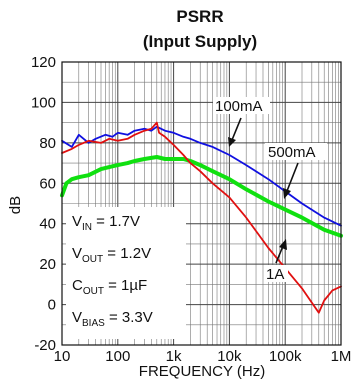 This screenshot has height=384, width=355. I want to click on y-tick-label: 80, so click(47, 143).